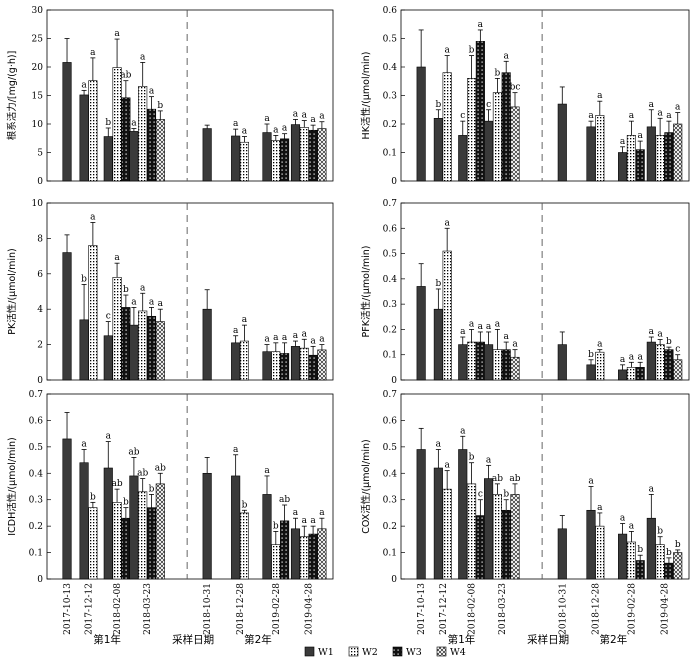 Image resolution: width=700 pixels, height=671 pixels. What do you see at coordinates (148, 609) in the screenshot?
I see `x-tick-label: 2018-03-23` at bounding box center [148, 609].